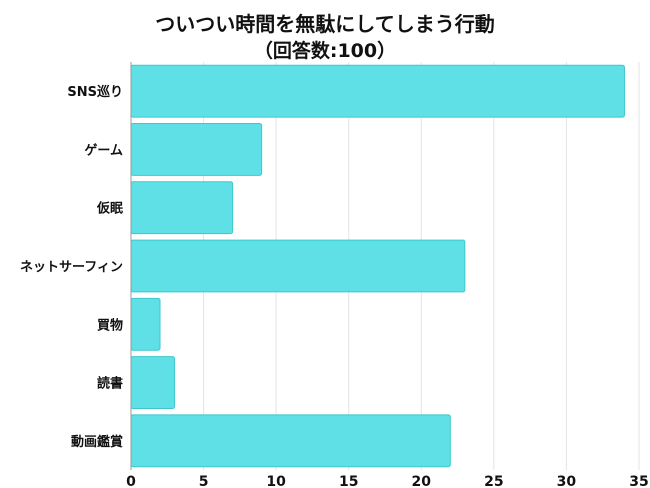 The height and width of the screenshot is (488, 650). What do you see at coordinates (276, 481) in the screenshot?
I see `x-tick-label: 10` at bounding box center [276, 481].